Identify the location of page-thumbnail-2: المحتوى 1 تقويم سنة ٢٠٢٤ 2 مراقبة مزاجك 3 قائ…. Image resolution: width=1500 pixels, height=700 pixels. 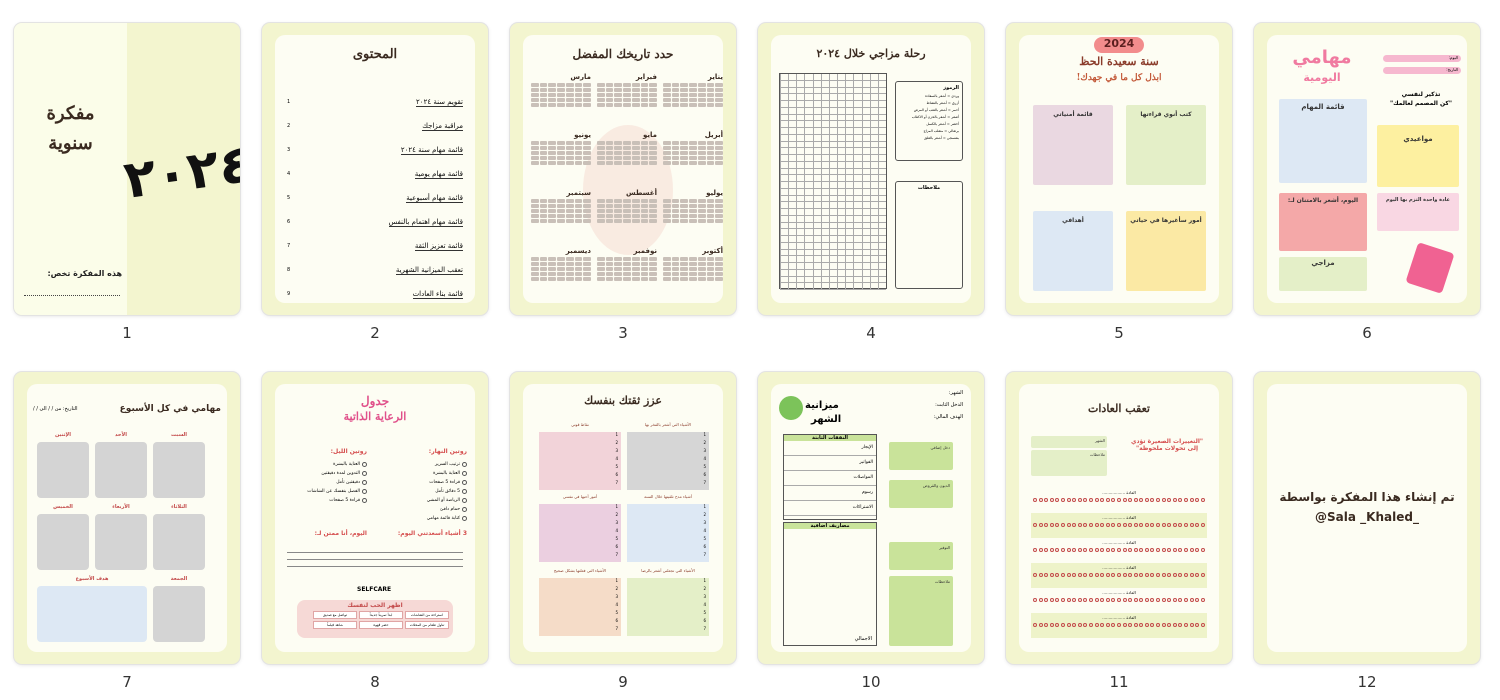
(375, 169).